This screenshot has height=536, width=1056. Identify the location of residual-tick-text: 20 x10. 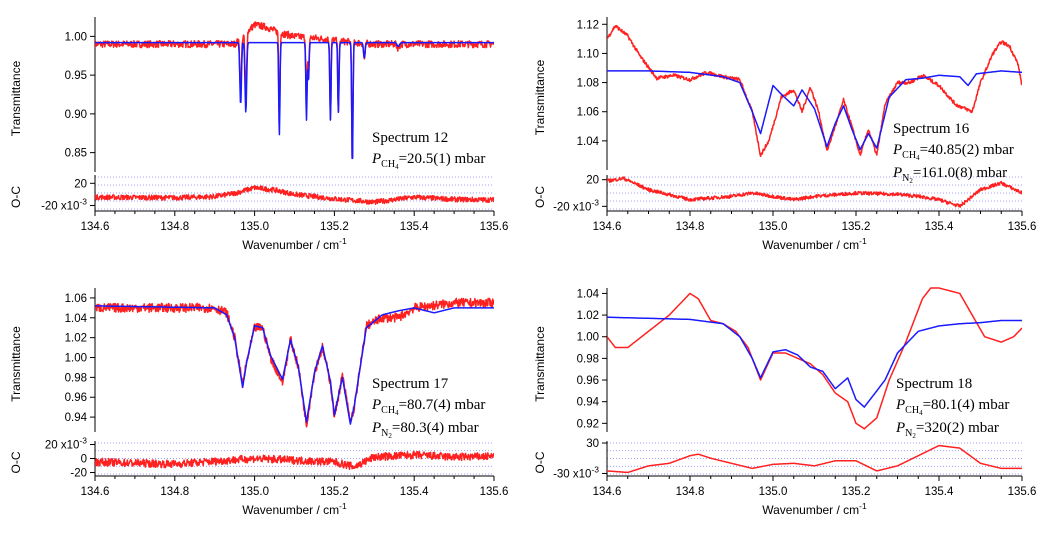
(62, 446).